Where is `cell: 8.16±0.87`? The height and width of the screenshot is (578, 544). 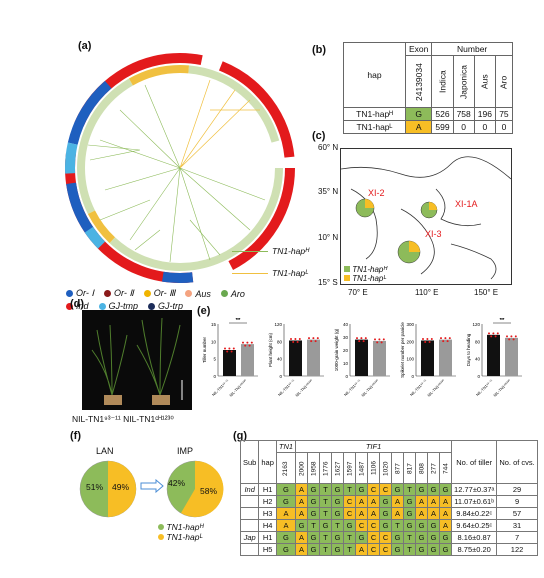
cell: 8.16±0.87 is located at coordinates (474, 537).